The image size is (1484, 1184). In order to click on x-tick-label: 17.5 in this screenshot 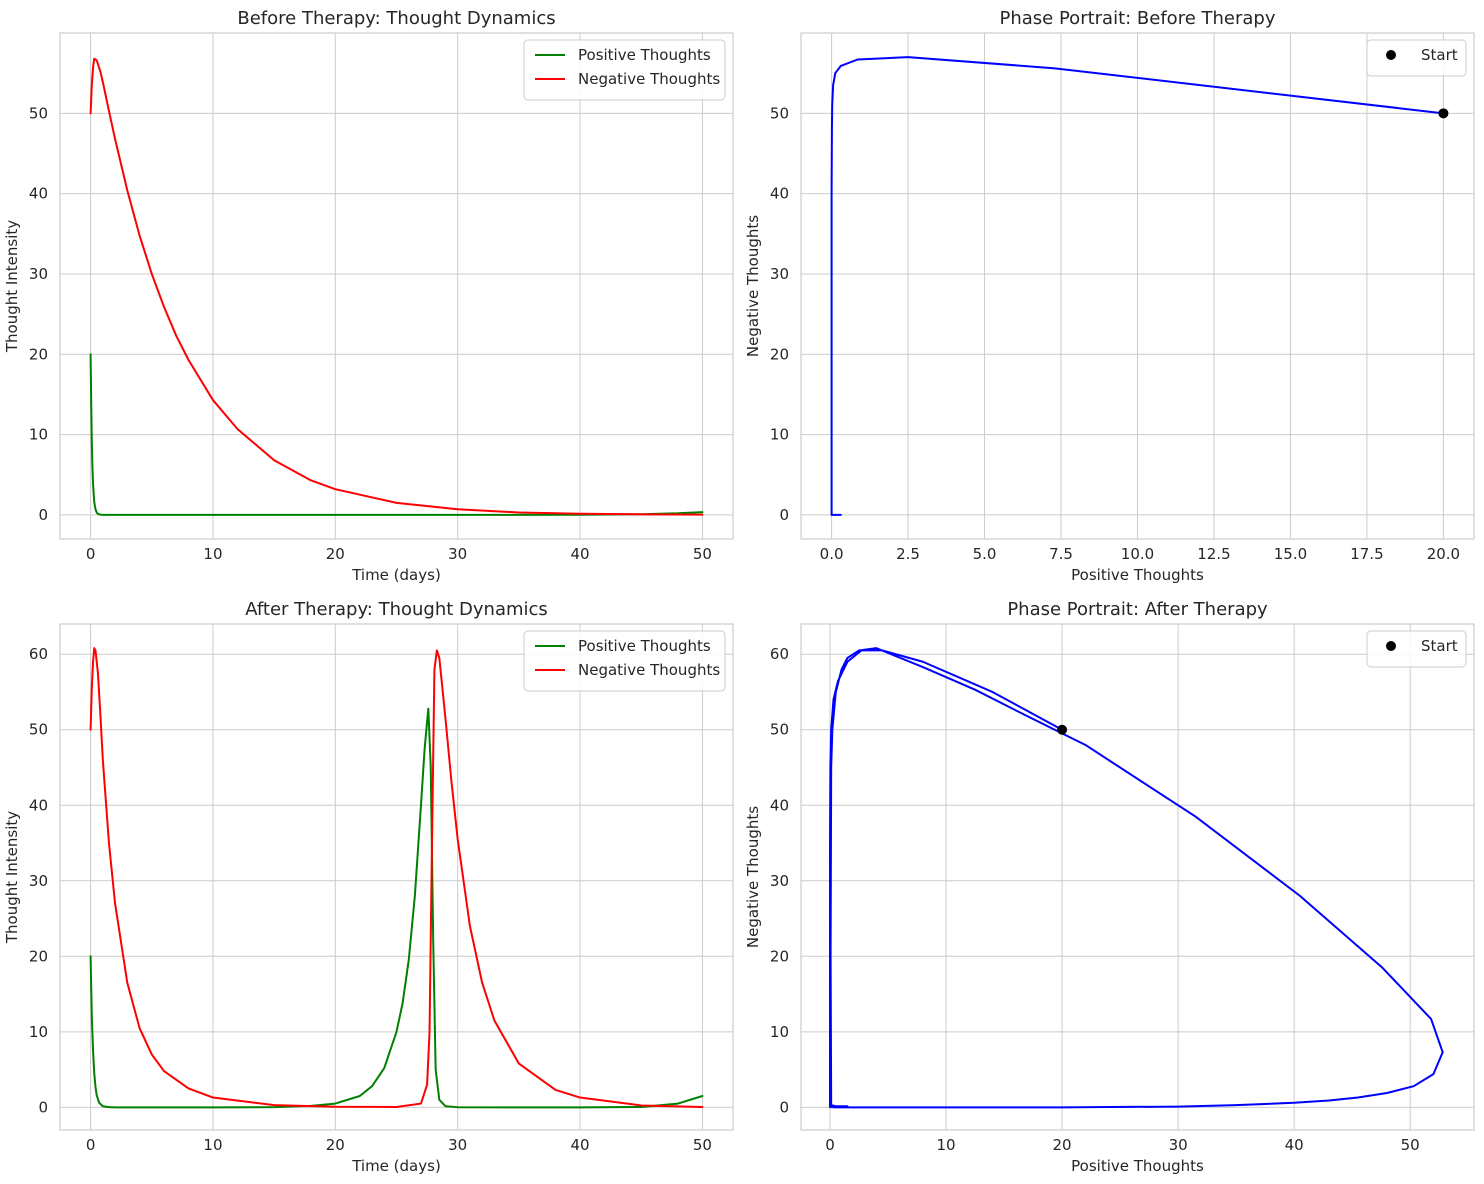, I will do `click(1366, 554)`.